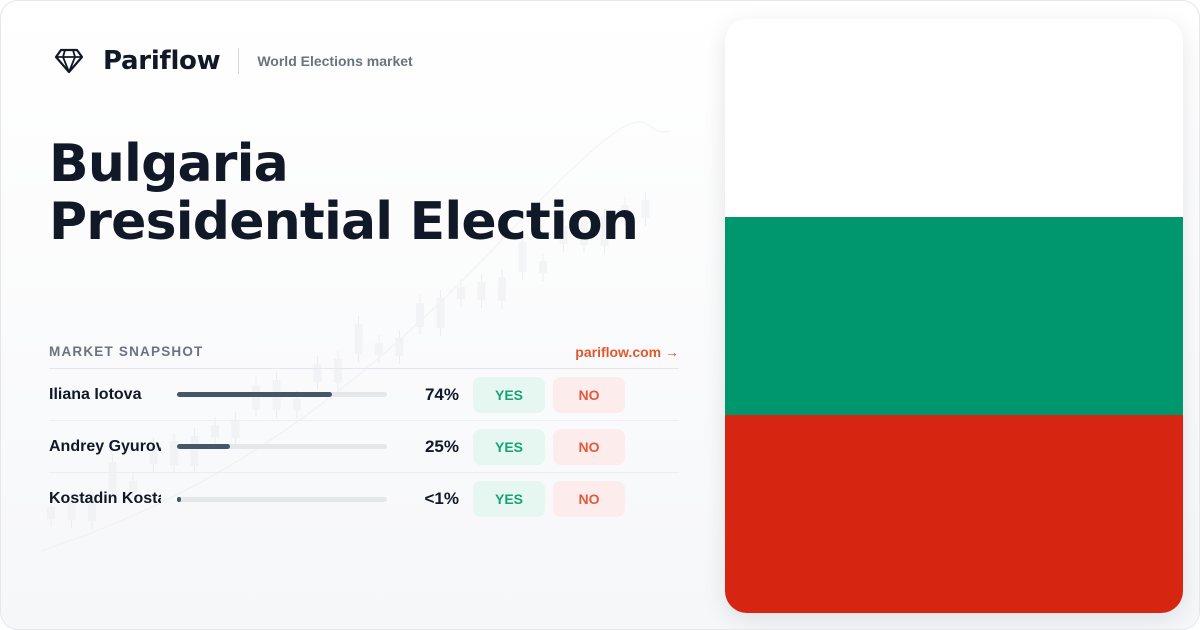 The height and width of the screenshot is (630, 1200). I want to click on snapshot-header: MARKET SNAPSHOT pariflow.com →, so click(364, 355).